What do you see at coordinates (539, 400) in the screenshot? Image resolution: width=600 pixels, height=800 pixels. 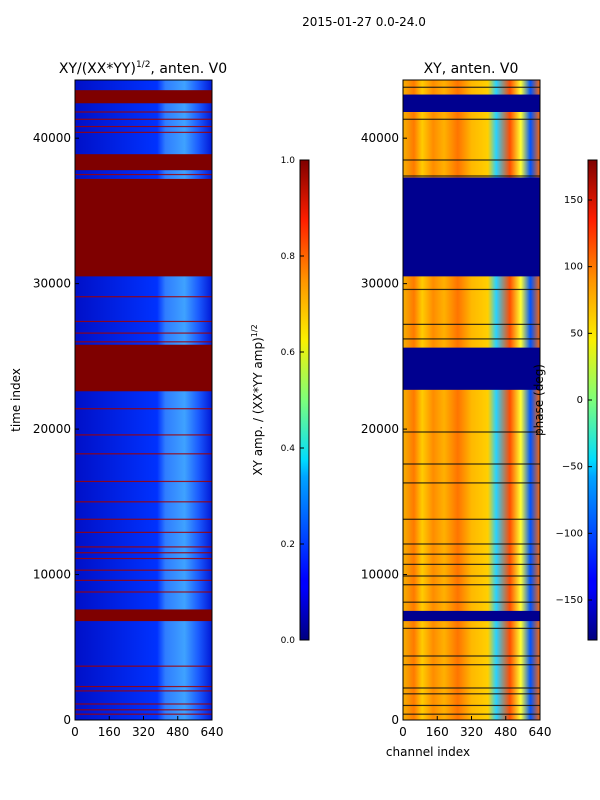 I see `colorbar-phase-label: phase (deg)` at bounding box center [539, 400].